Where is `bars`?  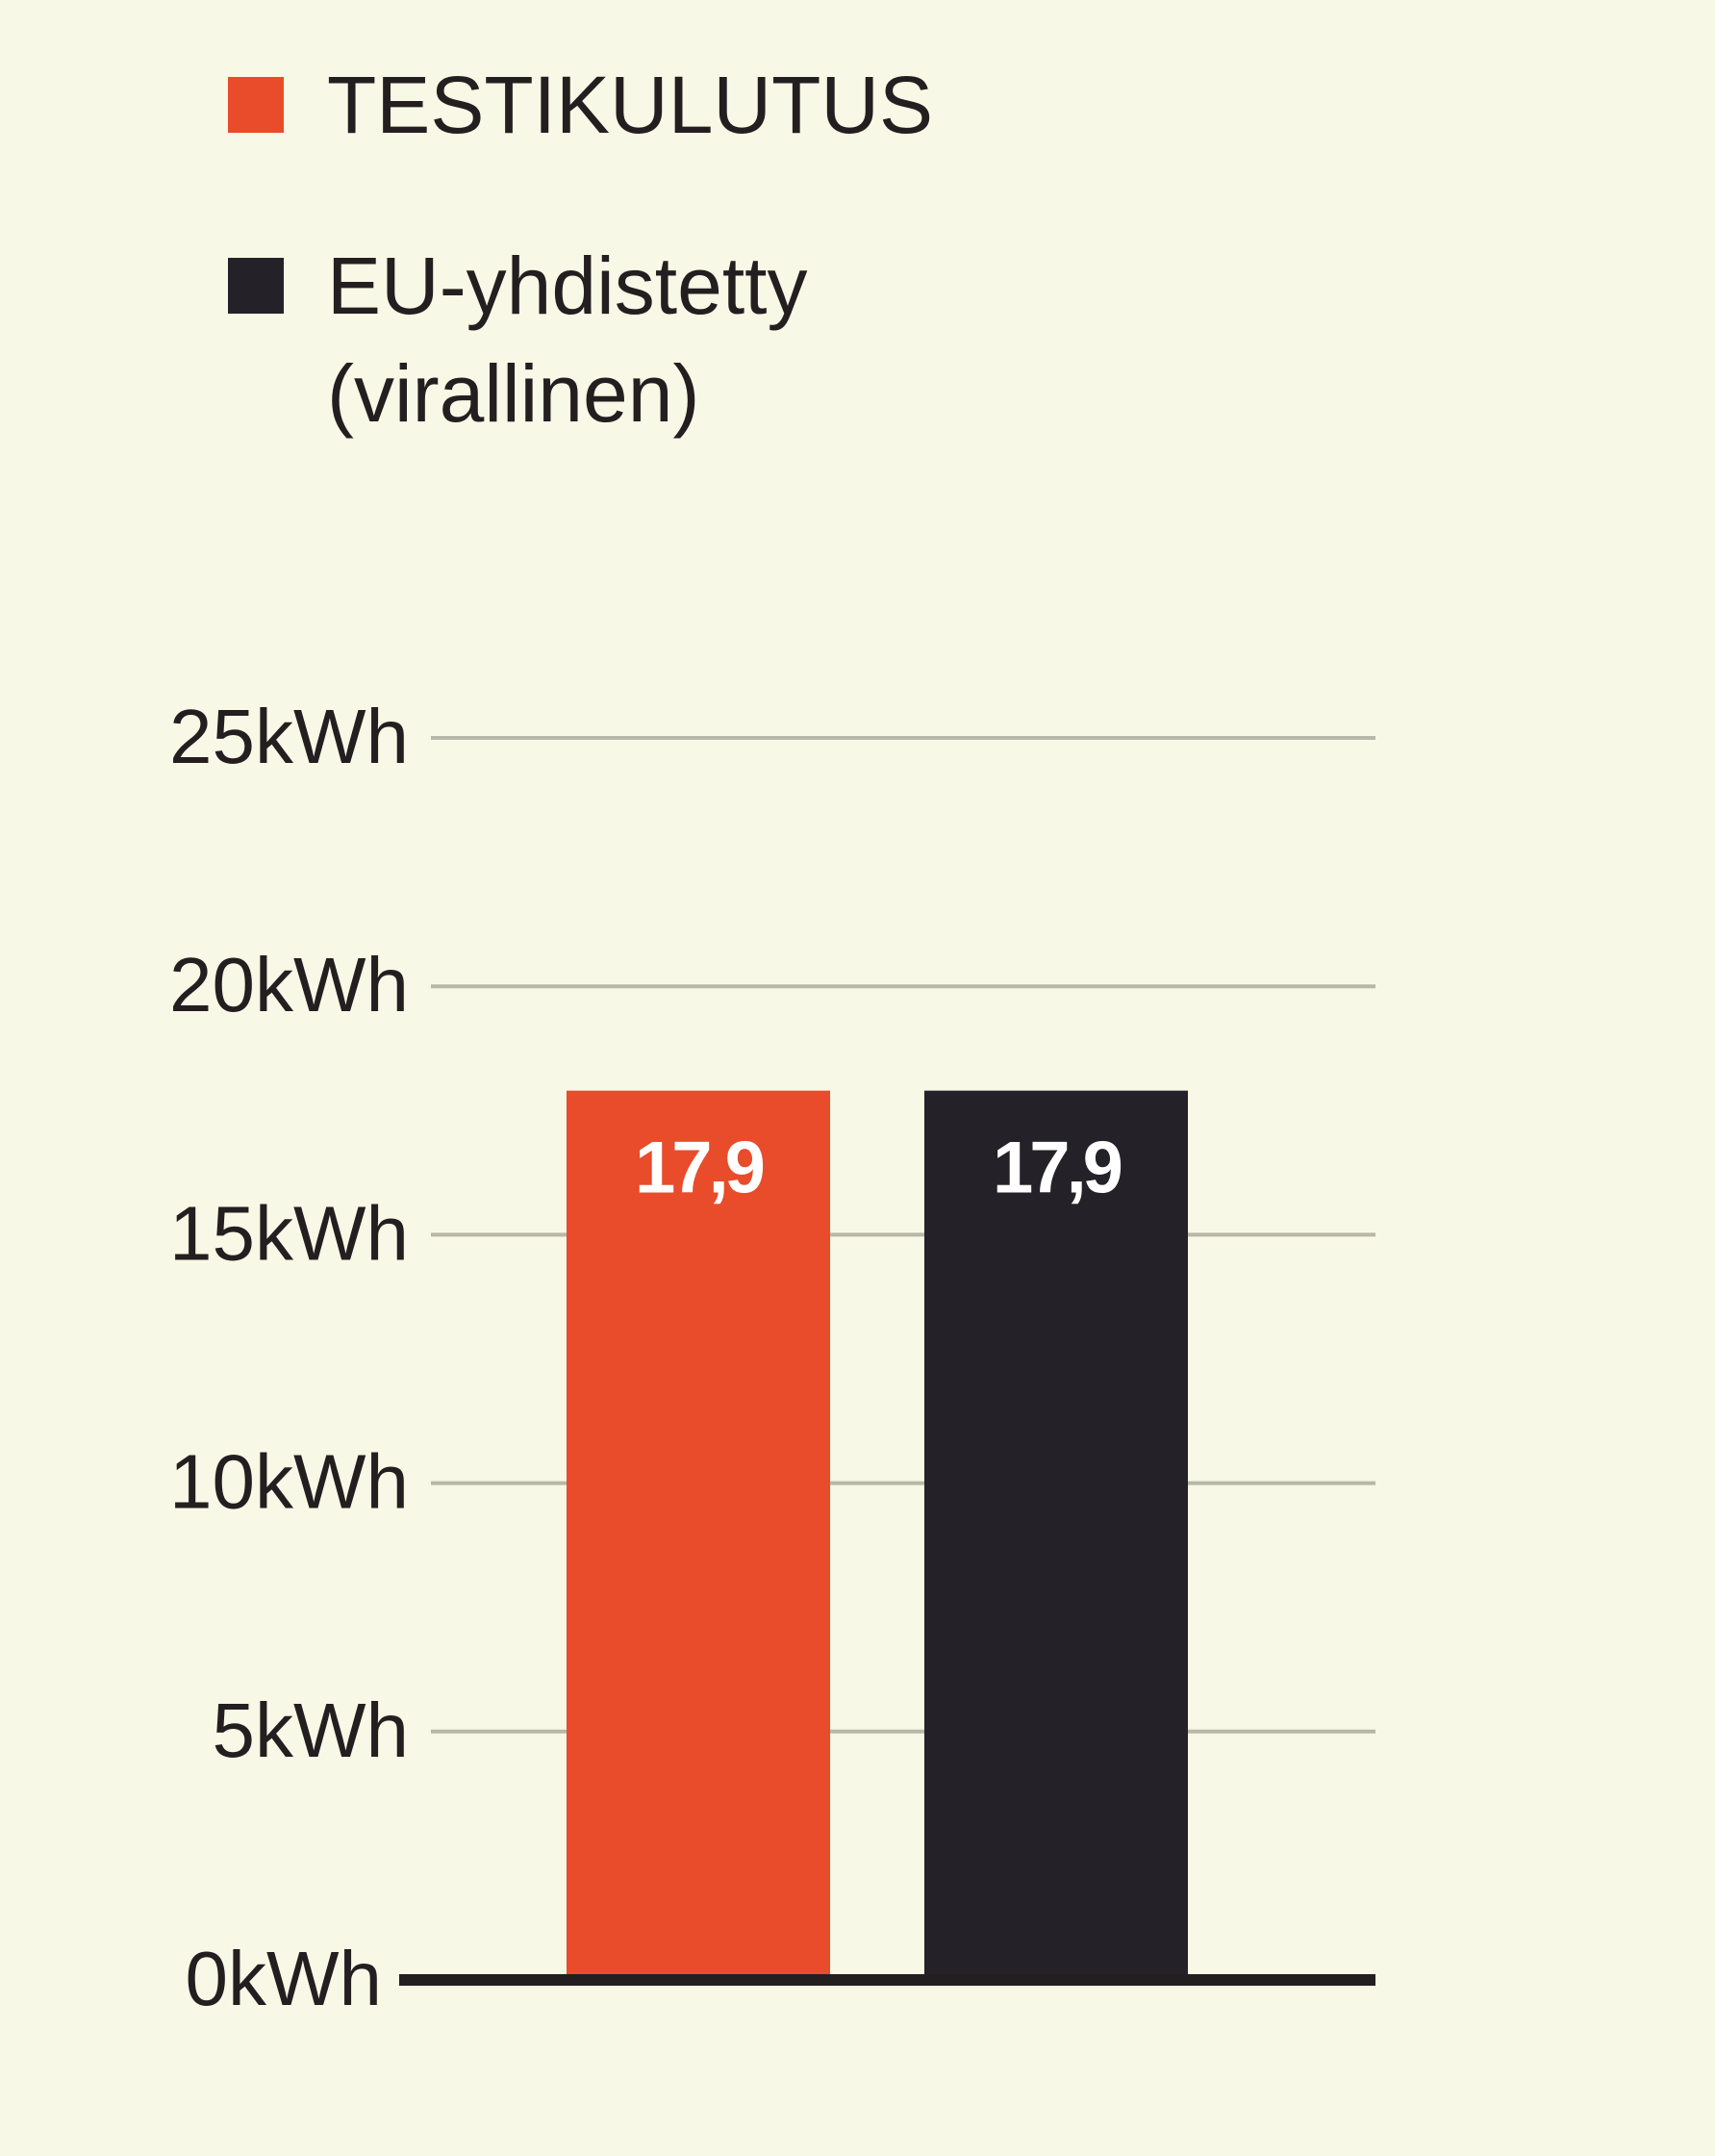 bars is located at coordinates (878, 1535).